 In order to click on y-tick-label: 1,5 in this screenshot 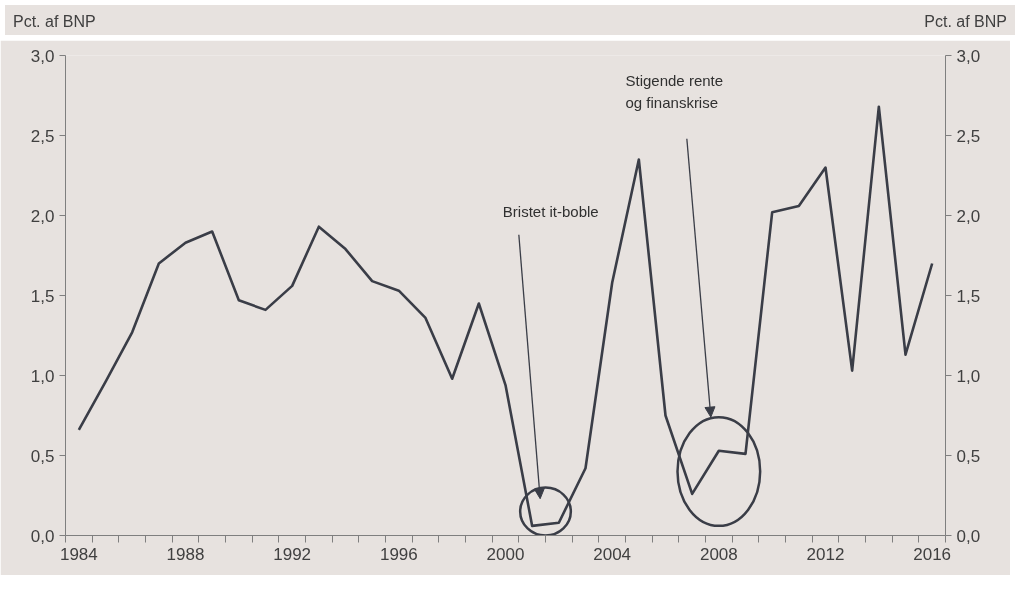, I will do `click(42, 296)`.